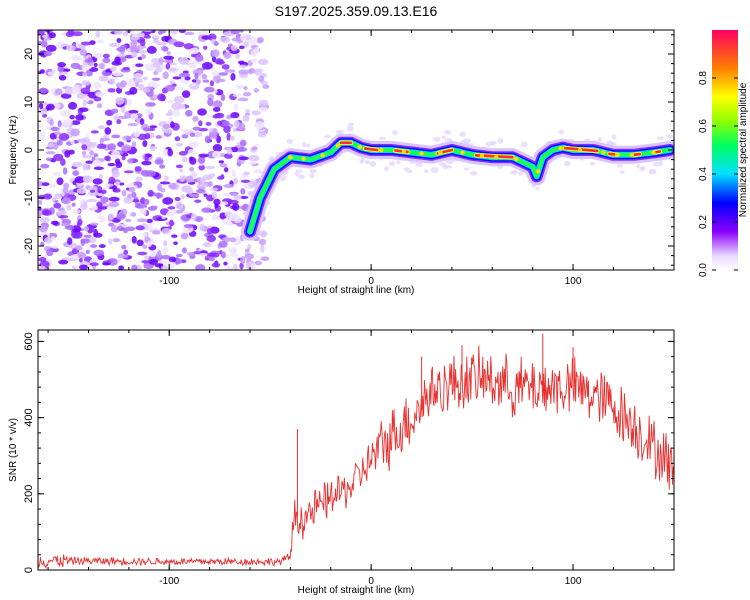 The width and height of the screenshot is (750, 600). Describe the element at coordinates (703, 270) in the screenshot. I see `colorbar-tick-label: 0.0` at that location.